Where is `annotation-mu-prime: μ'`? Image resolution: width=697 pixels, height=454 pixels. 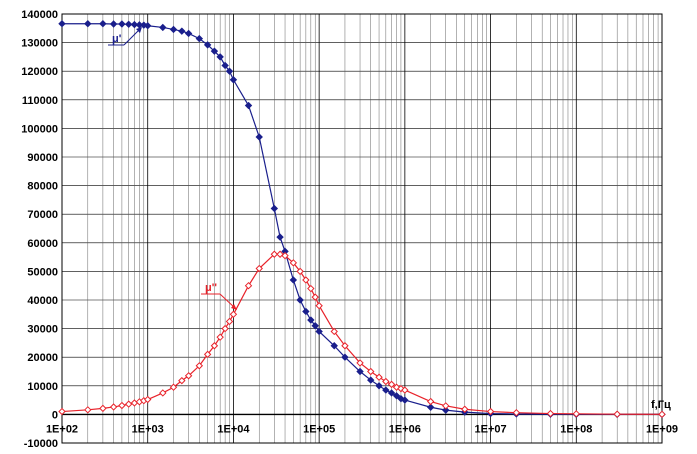
annotation-mu-prime: μ' is located at coordinates (125, 36).